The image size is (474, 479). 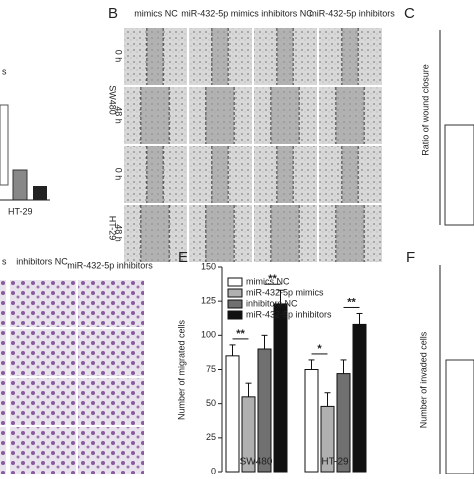 I want to click on legend-label: mimics NC, so click(x=268, y=281).